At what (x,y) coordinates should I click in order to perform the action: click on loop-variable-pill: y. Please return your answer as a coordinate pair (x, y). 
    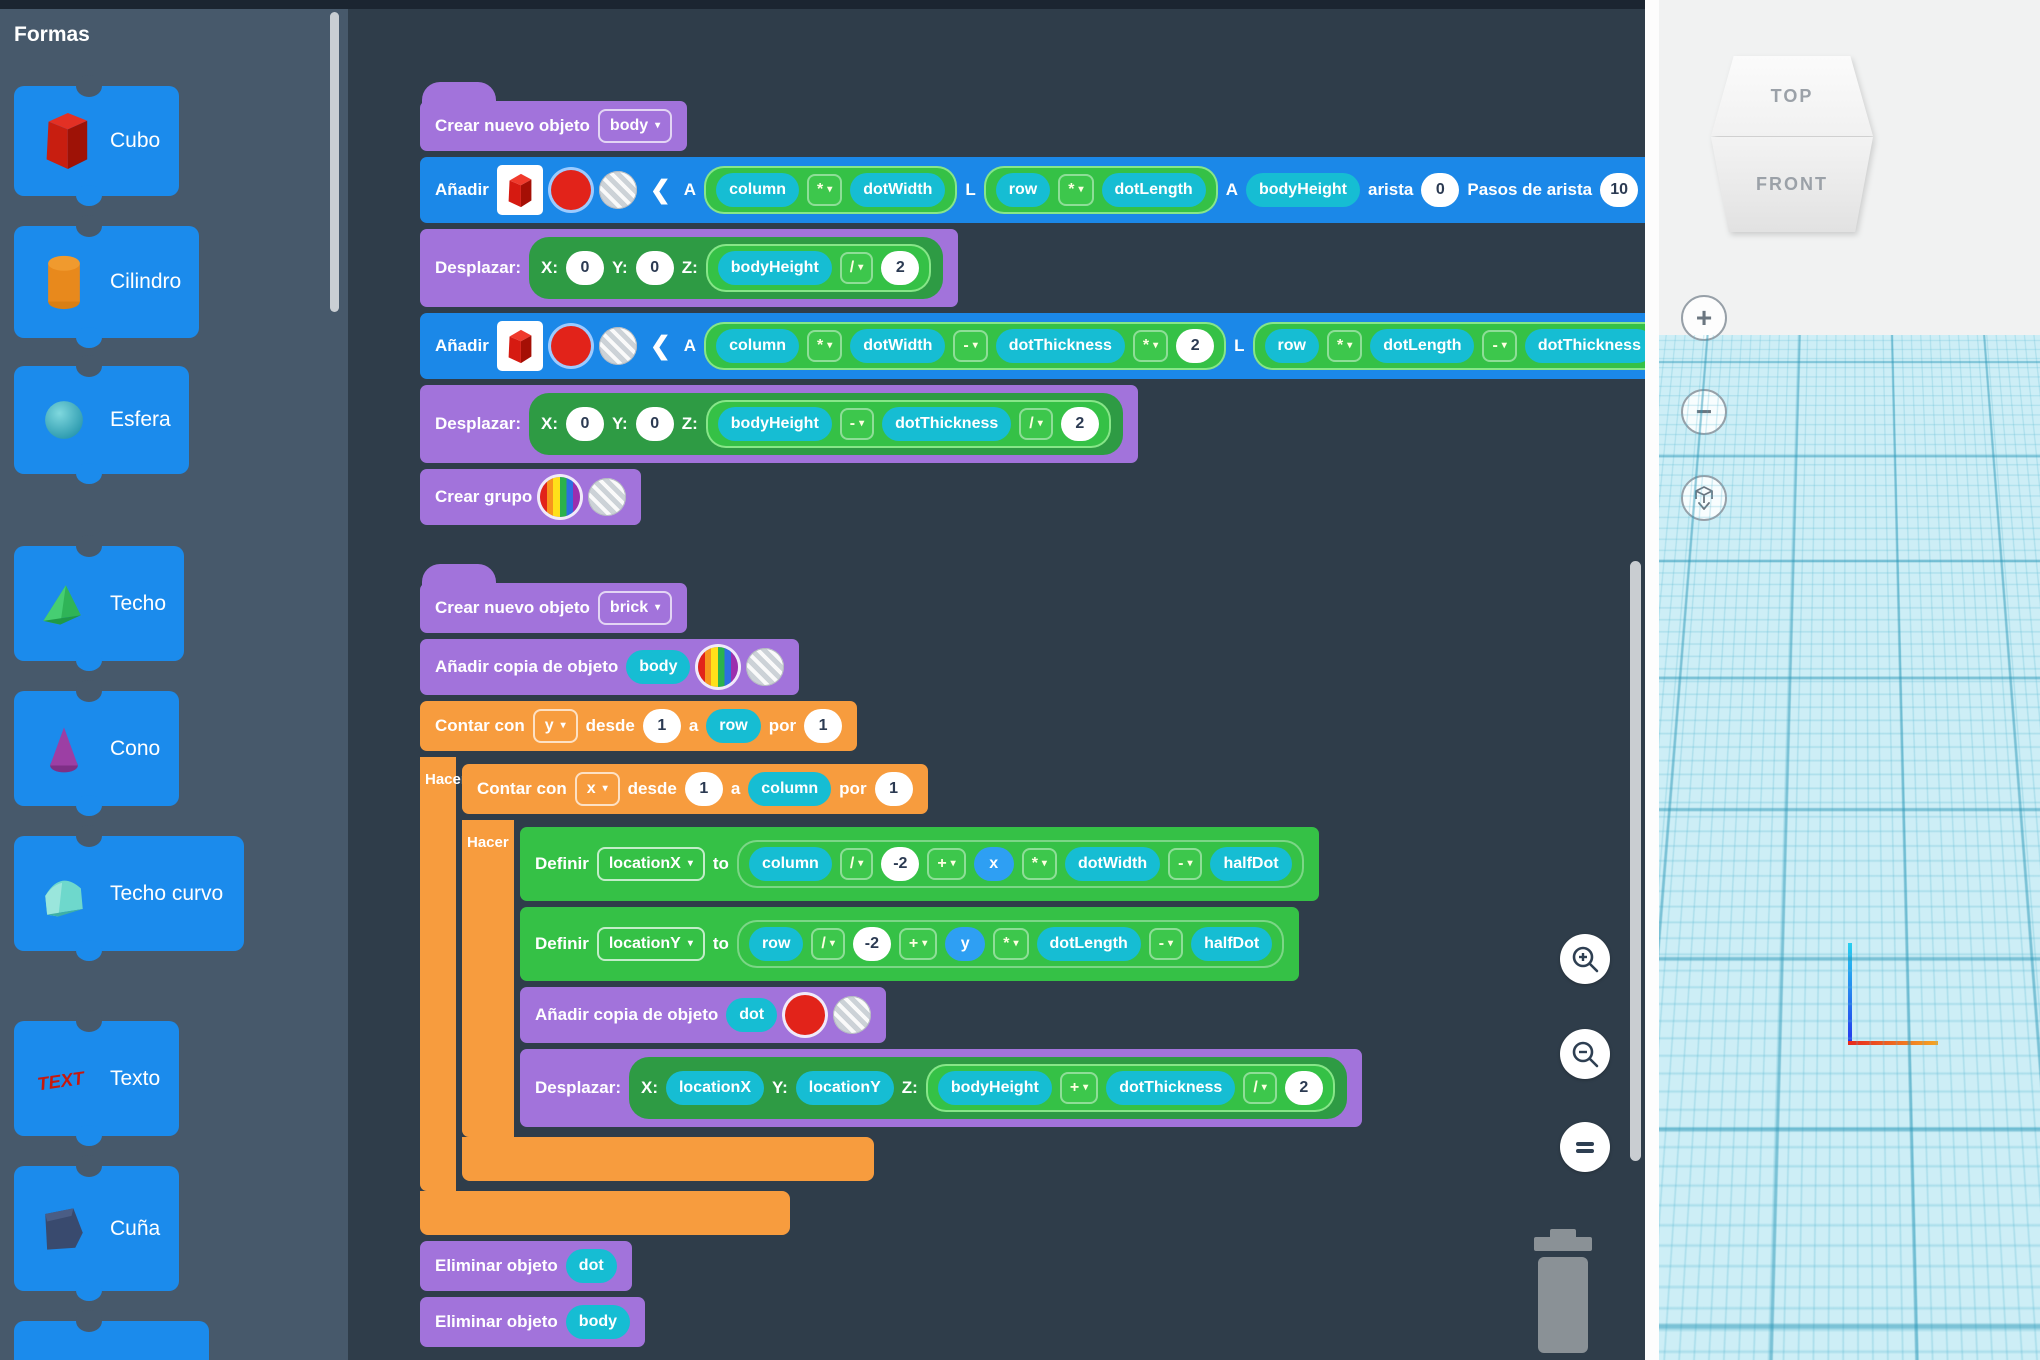
    Looking at the image, I should click on (965, 944).